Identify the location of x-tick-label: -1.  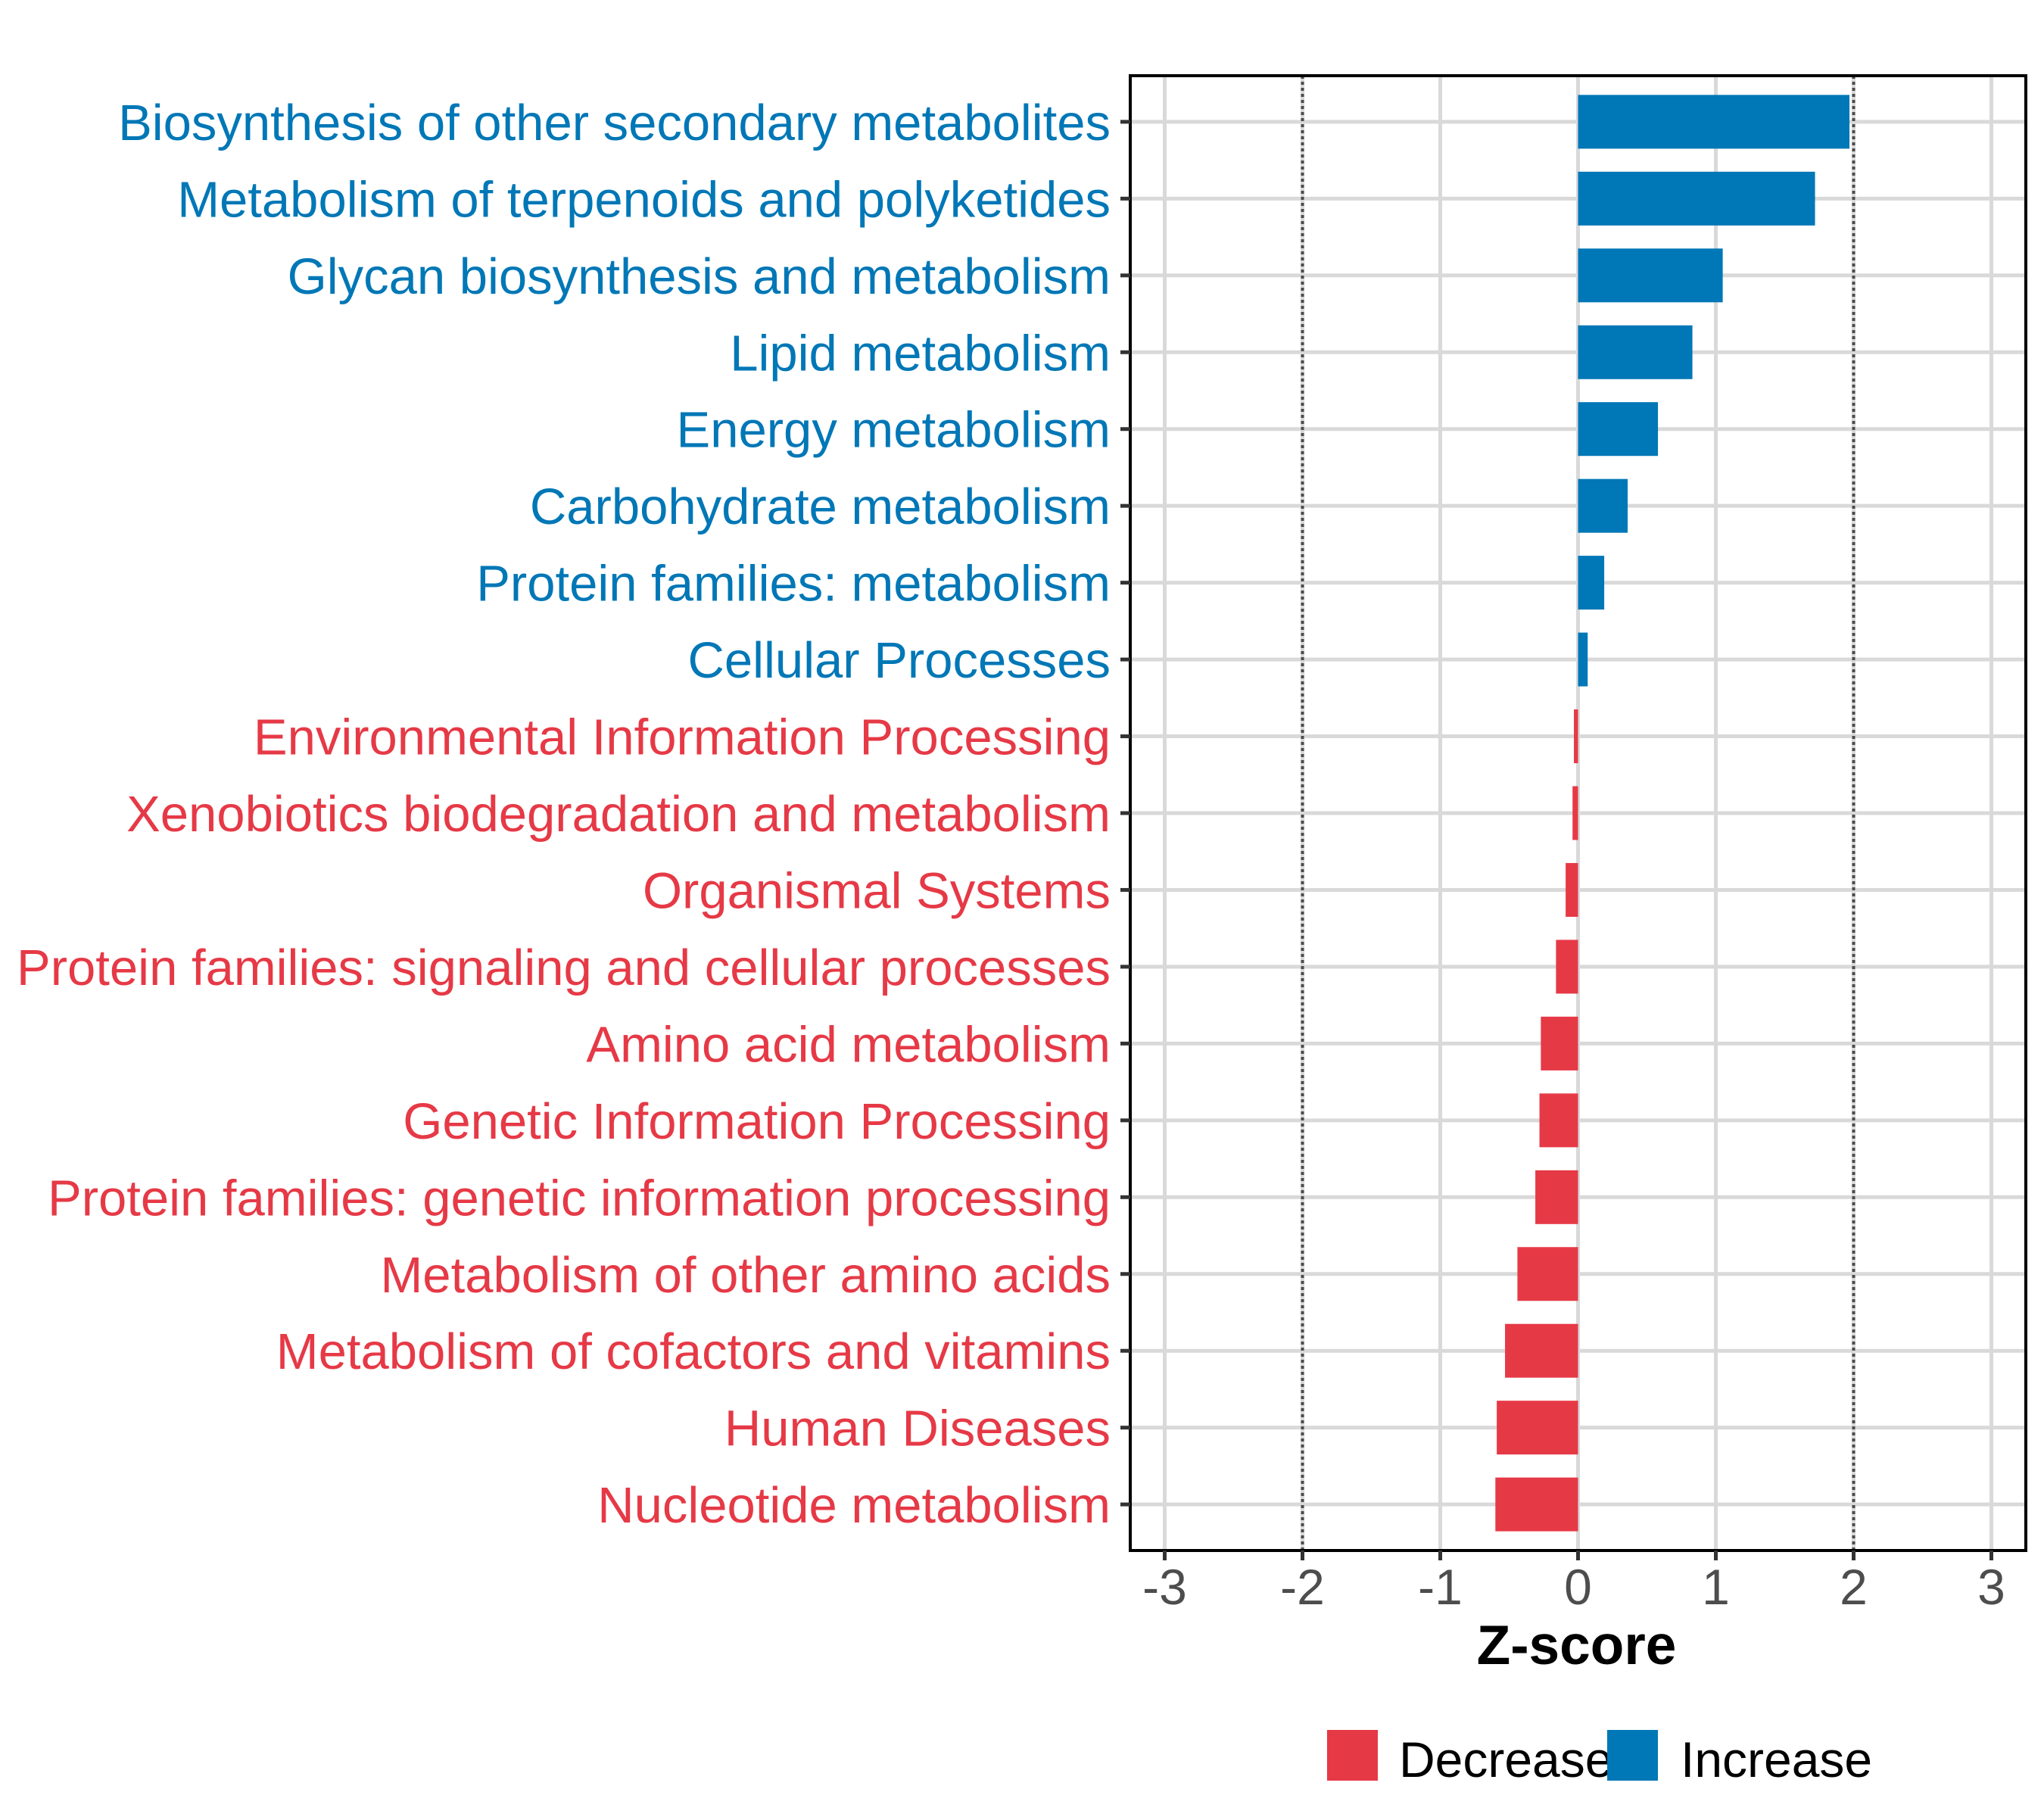
(1440, 1587).